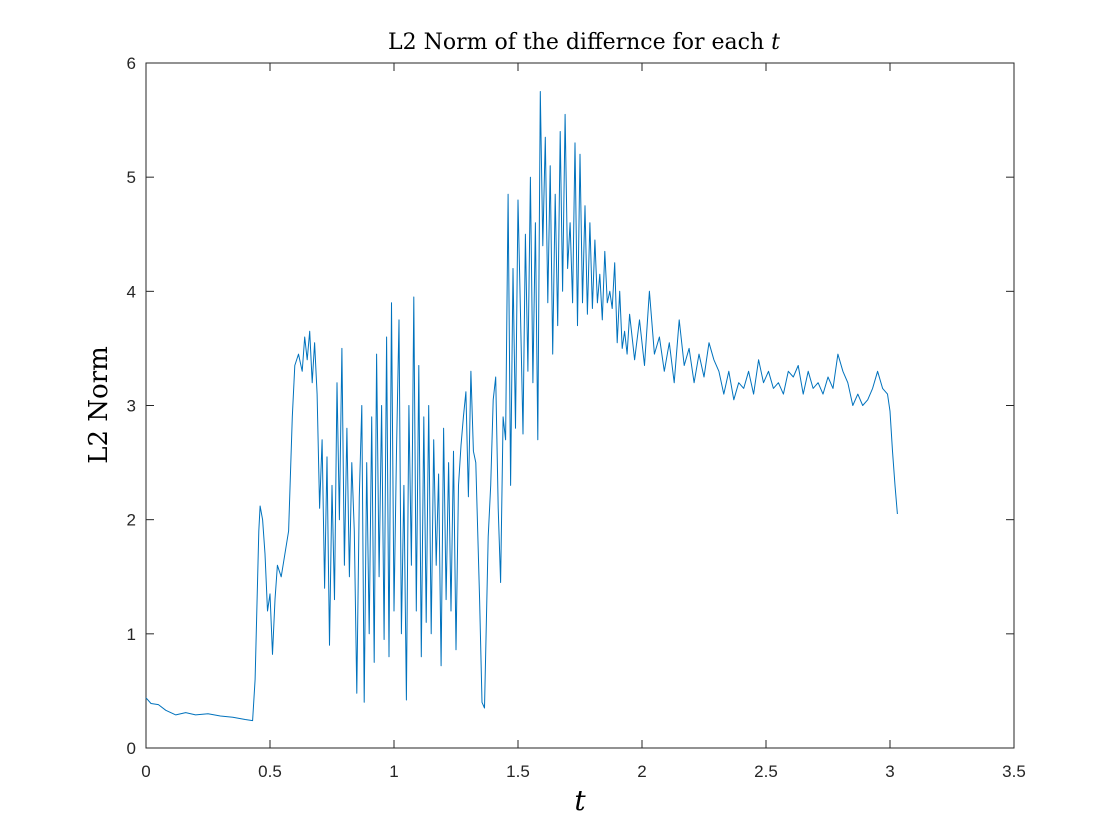 The width and height of the screenshot is (1120, 840). Describe the element at coordinates (131, 406) in the screenshot. I see `y-tick-label: 3` at that location.